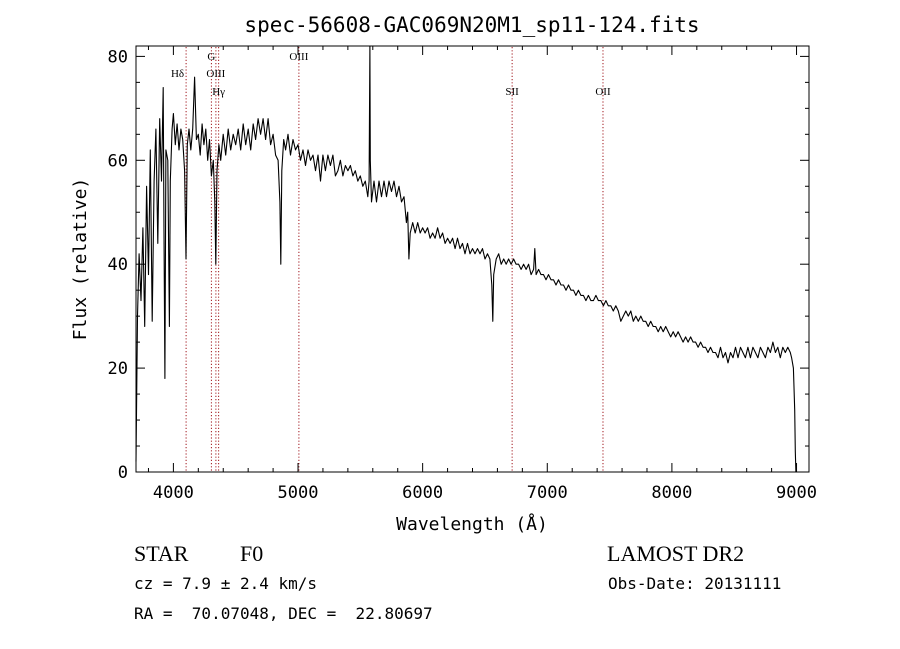 The image size is (900, 649). What do you see at coordinates (603, 92) in the screenshot?
I see `marker-label: OII` at bounding box center [603, 92].